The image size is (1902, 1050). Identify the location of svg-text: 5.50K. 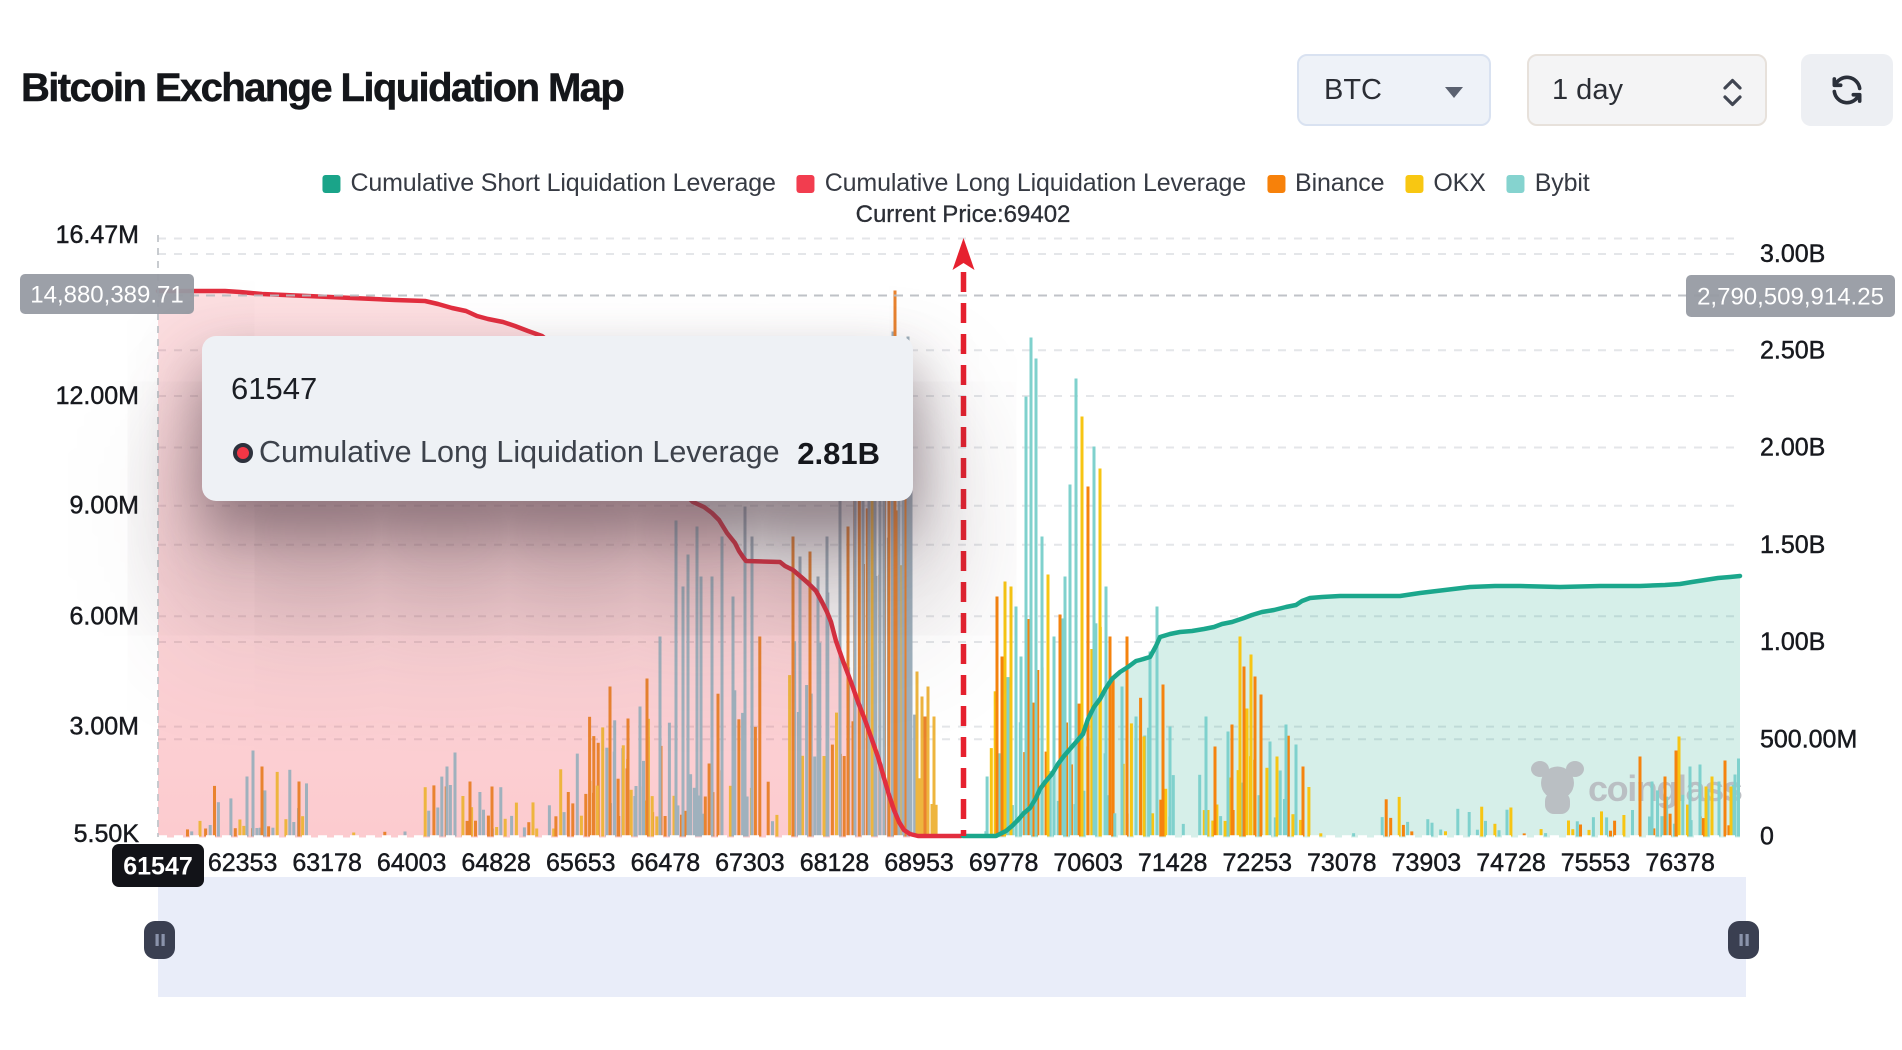
(107, 834).